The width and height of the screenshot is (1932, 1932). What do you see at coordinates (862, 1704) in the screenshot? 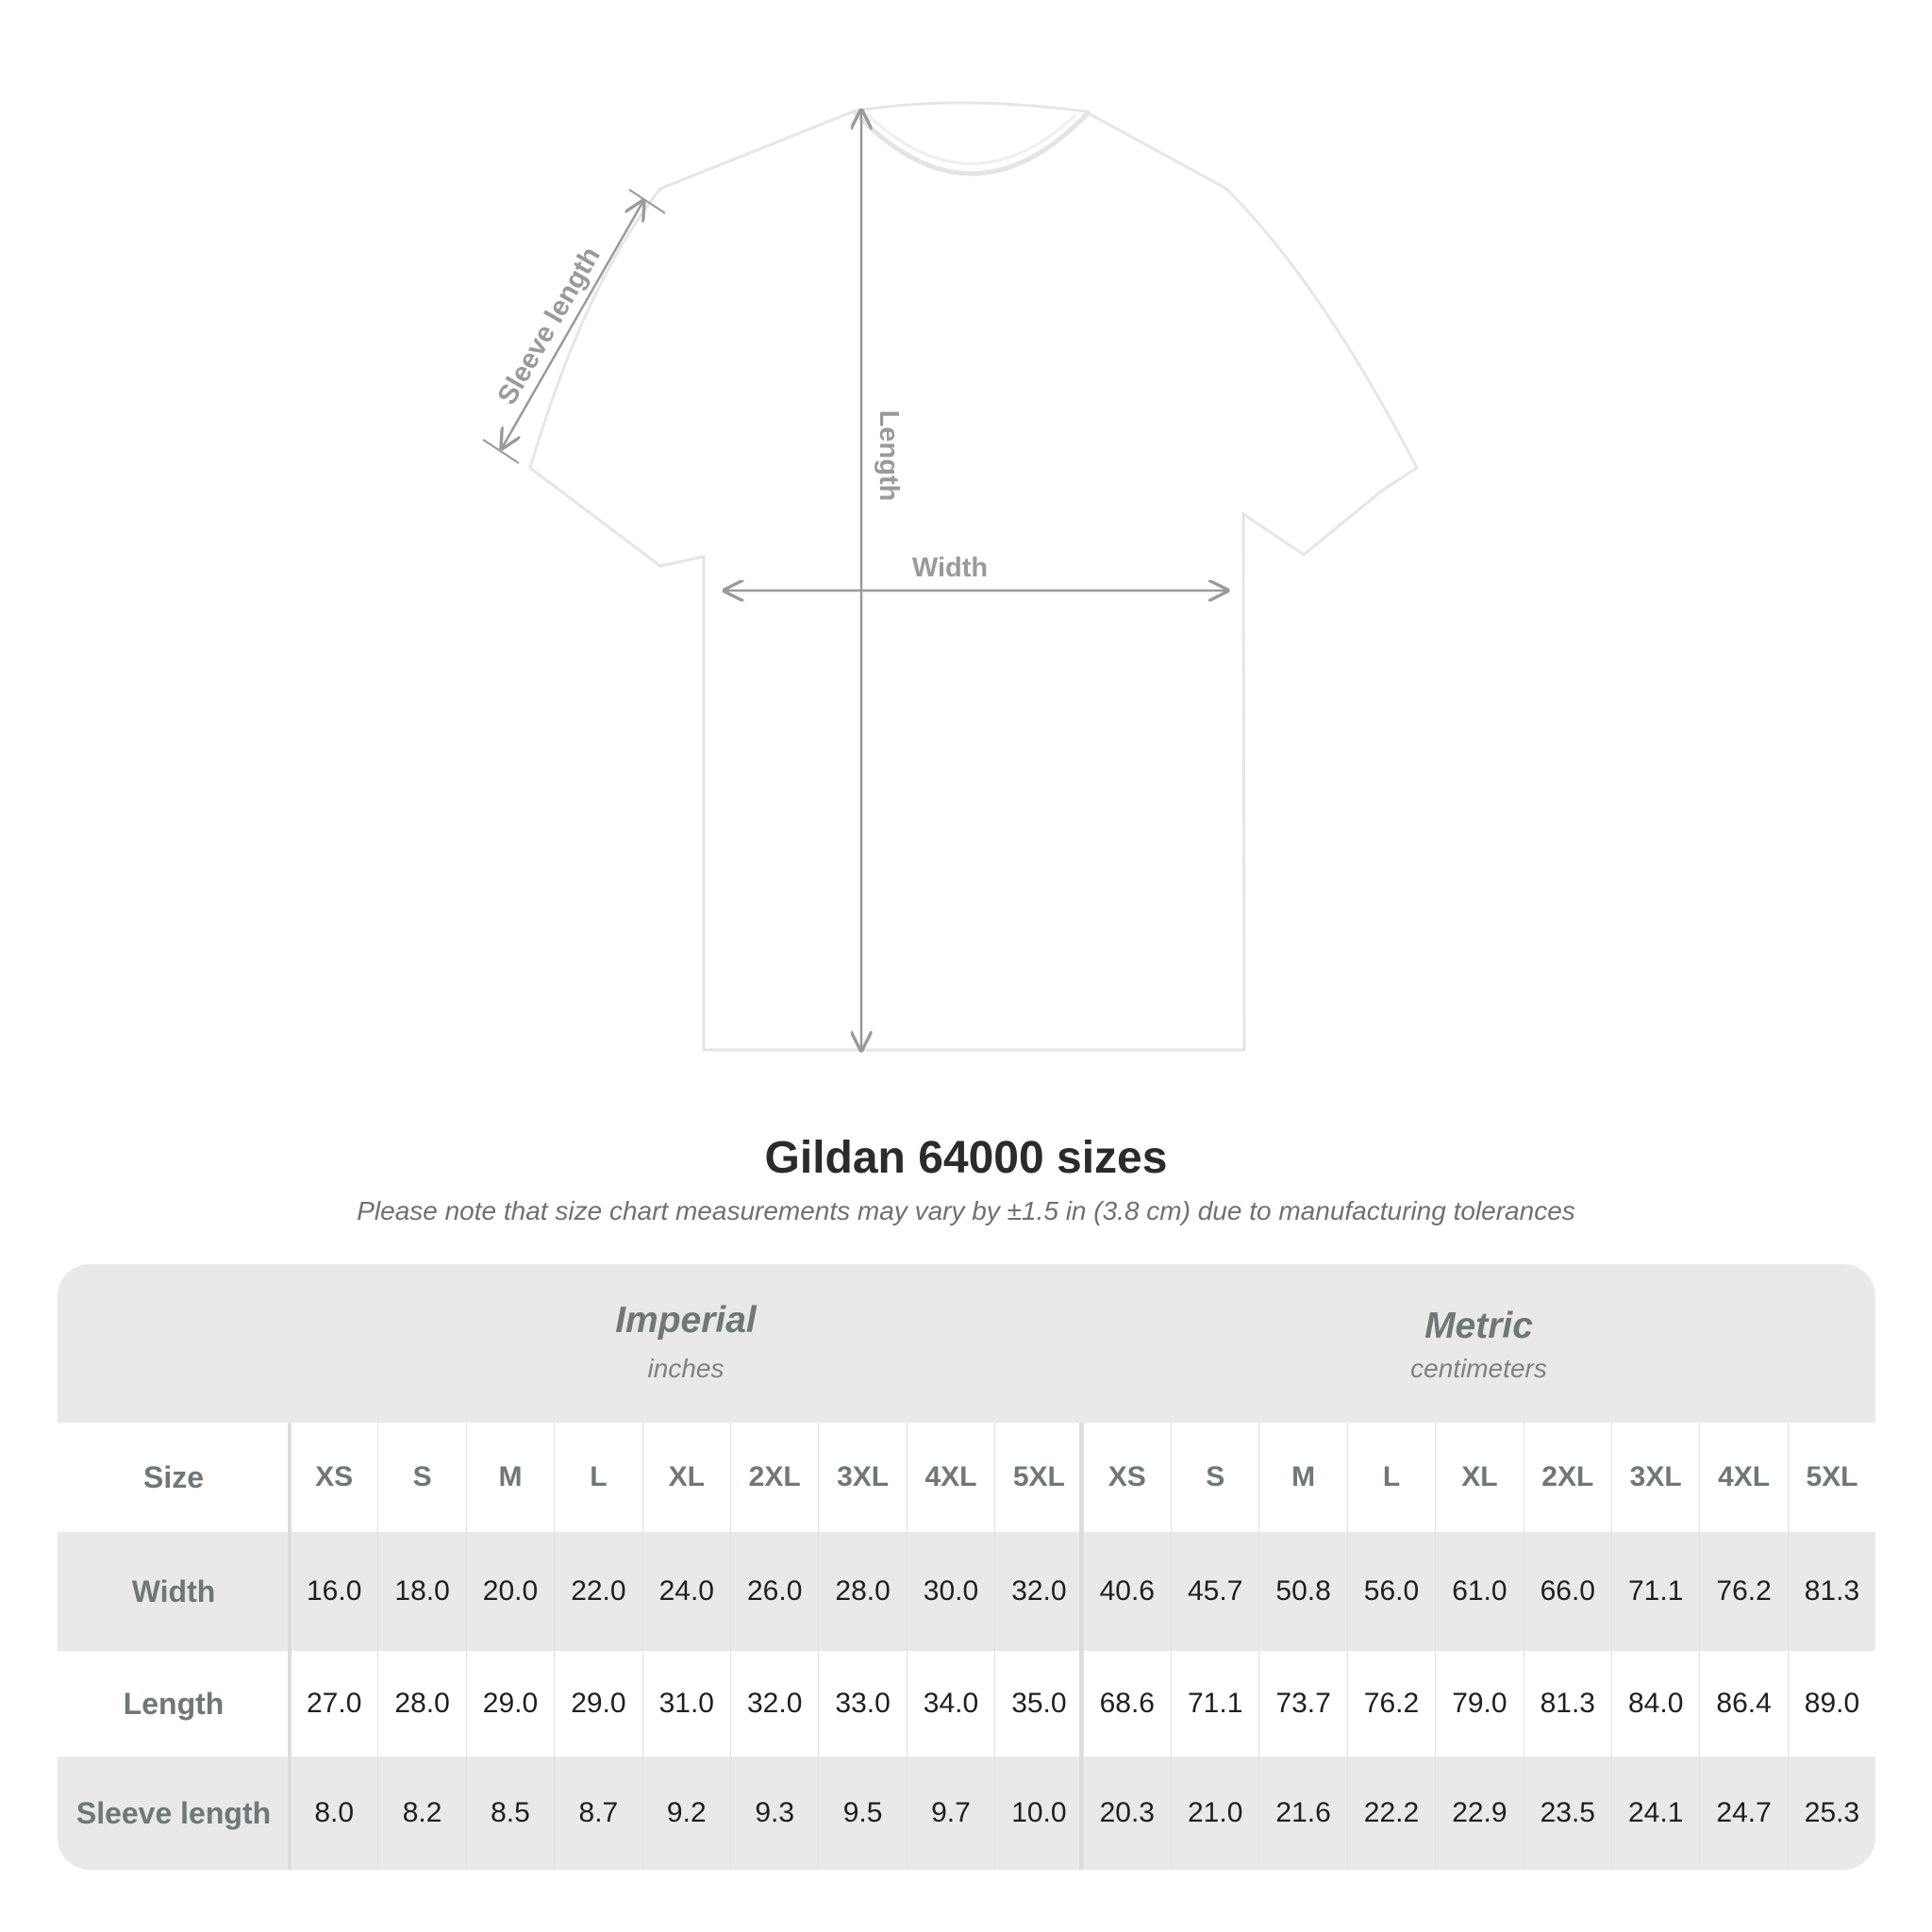
I see `value-cell: 33.0` at bounding box center [862, 1704].